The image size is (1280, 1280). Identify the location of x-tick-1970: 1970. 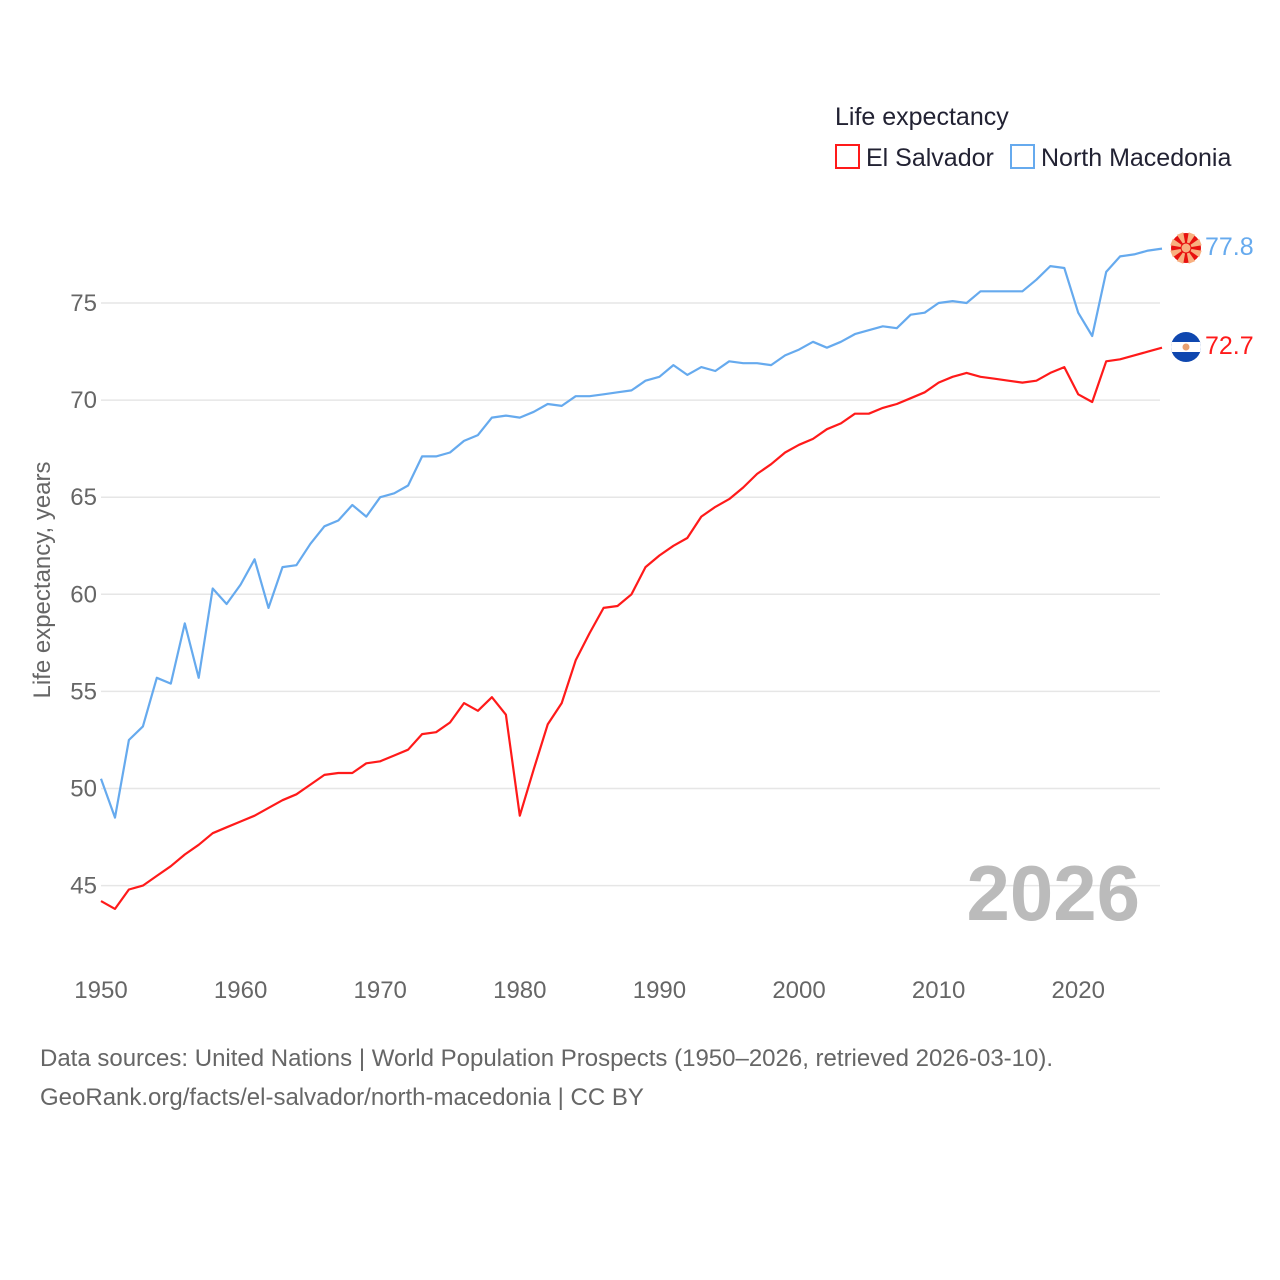
(380, 990).